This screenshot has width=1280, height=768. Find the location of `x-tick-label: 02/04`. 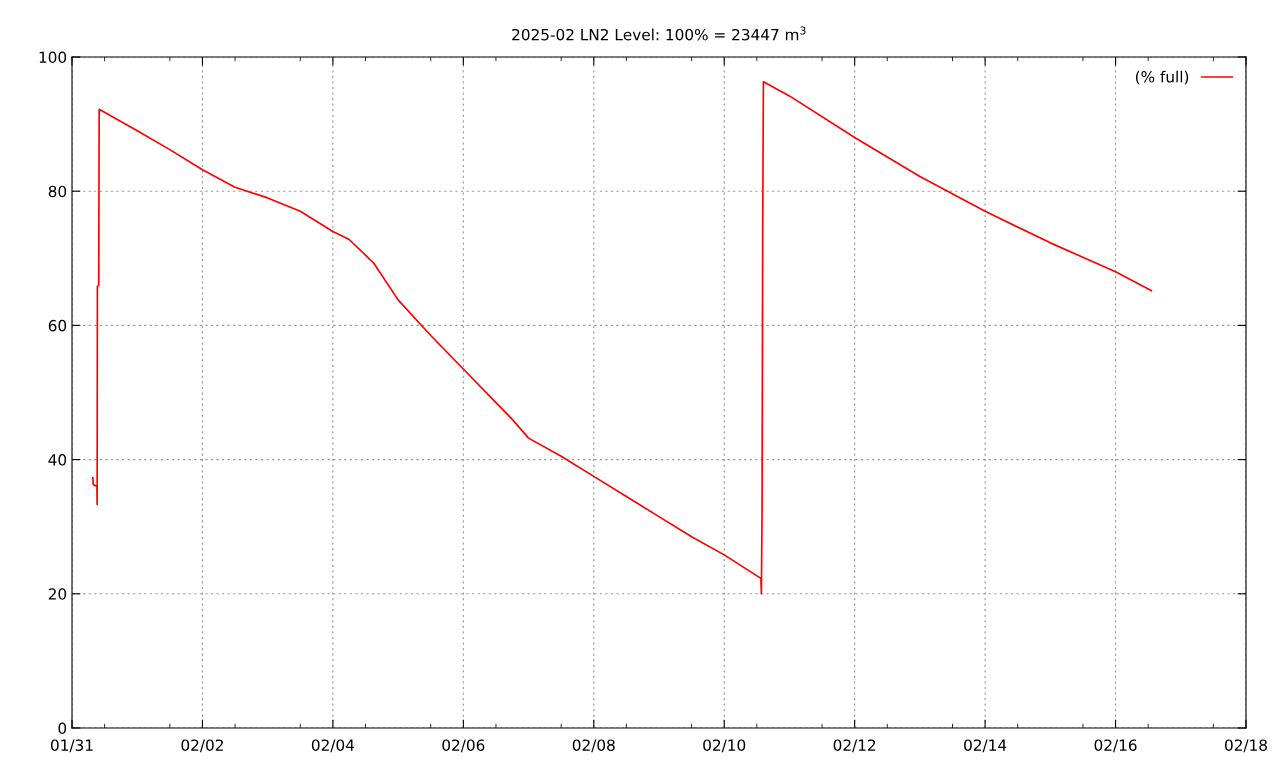

x-tick-label: 02/04 is located at coordinates (333, 746).